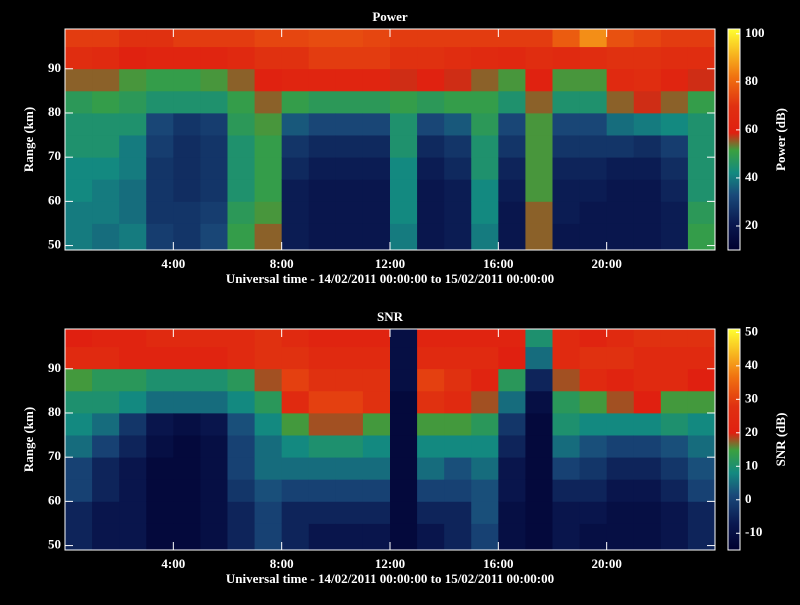  I want to click on x-tick-label: 4:00, so click(173, 263).